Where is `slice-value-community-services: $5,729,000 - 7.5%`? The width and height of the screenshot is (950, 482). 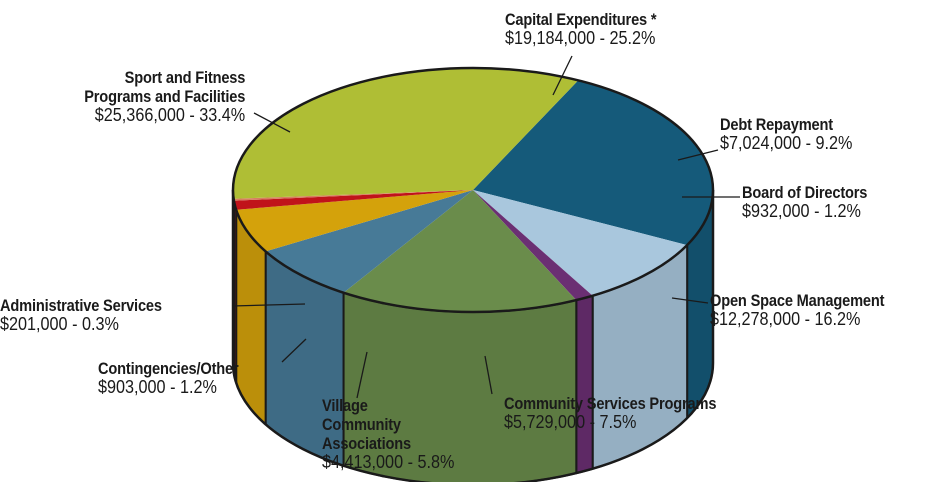
slice-value-community-services: $5,729,000 - 7.5% is located at coordinates (570, 422).